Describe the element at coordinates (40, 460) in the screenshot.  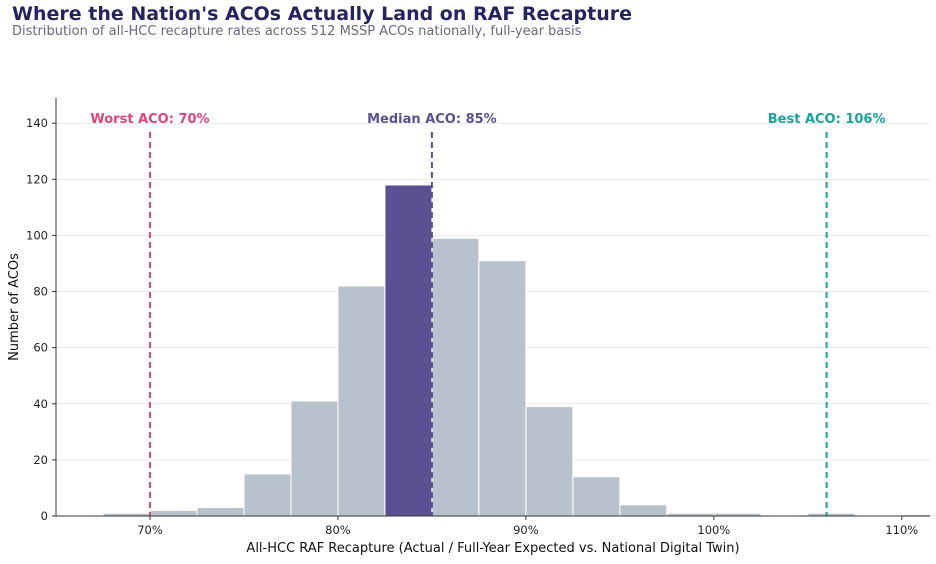
I see `y-tick-label: 20` at that location.